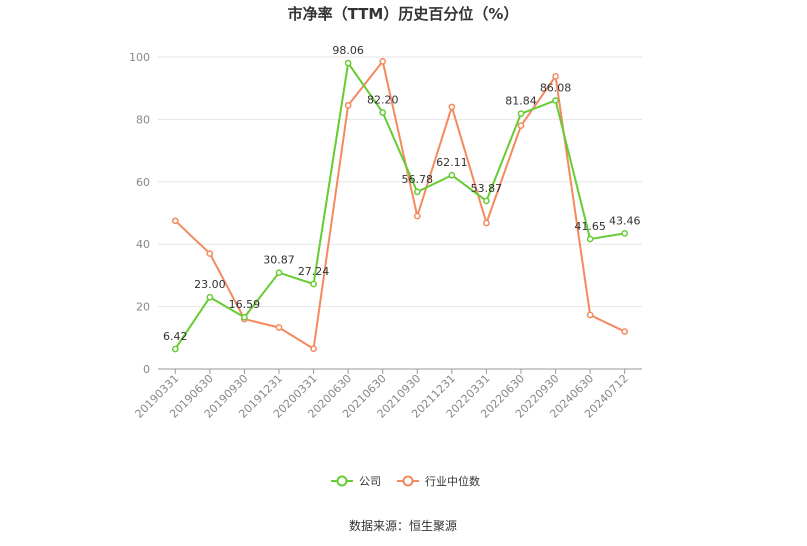 This screenshot has height=546, width=807. What do you see at coordinates (590, 226) in the screenshot?
I see `data-label: 41.65` at bounding box center [590, 226].